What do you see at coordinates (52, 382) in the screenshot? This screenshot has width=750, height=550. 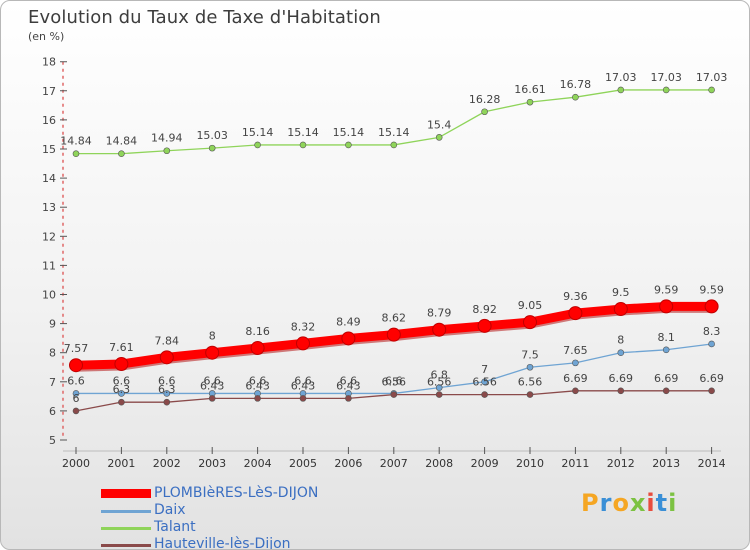 I see `y-tick-label: 7` at bounding box center [52, 382].